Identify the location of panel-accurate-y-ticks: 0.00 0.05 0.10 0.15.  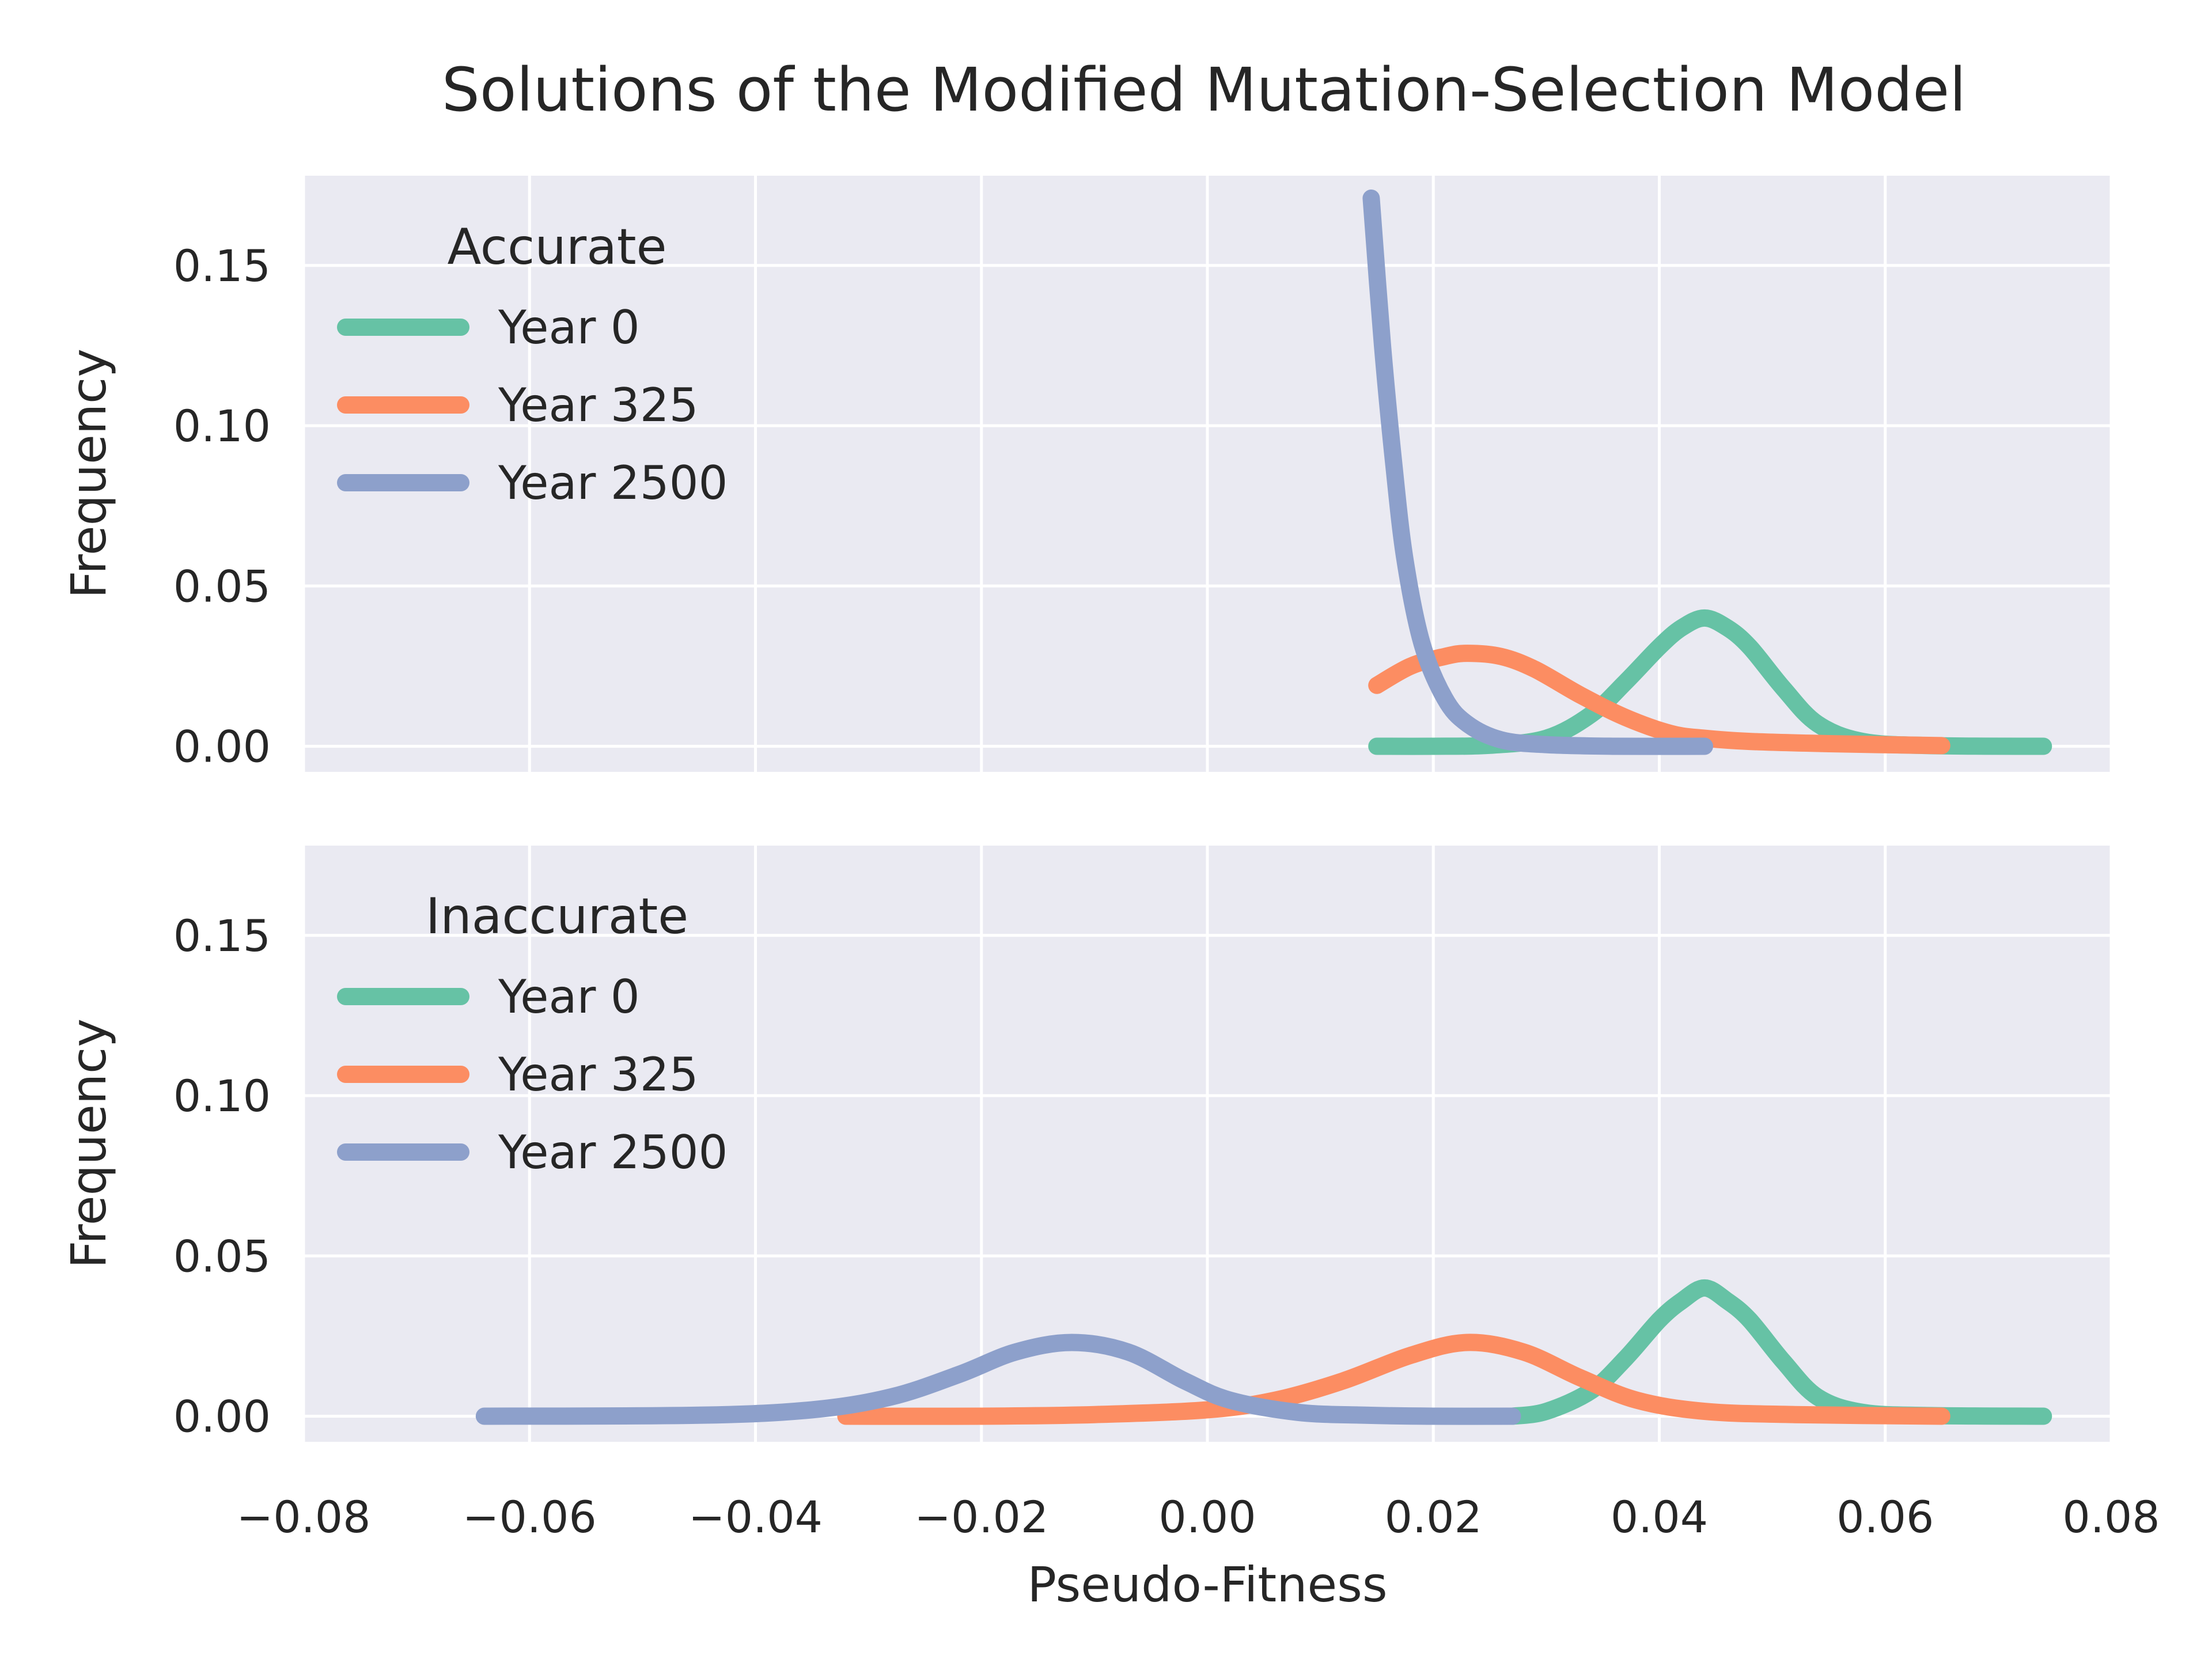
(222, 506).